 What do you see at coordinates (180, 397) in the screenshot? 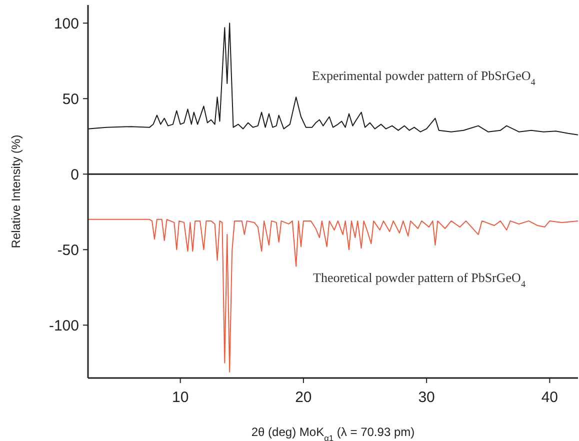
I see `x-tick-label: 10` at bounding box center [180, 397].